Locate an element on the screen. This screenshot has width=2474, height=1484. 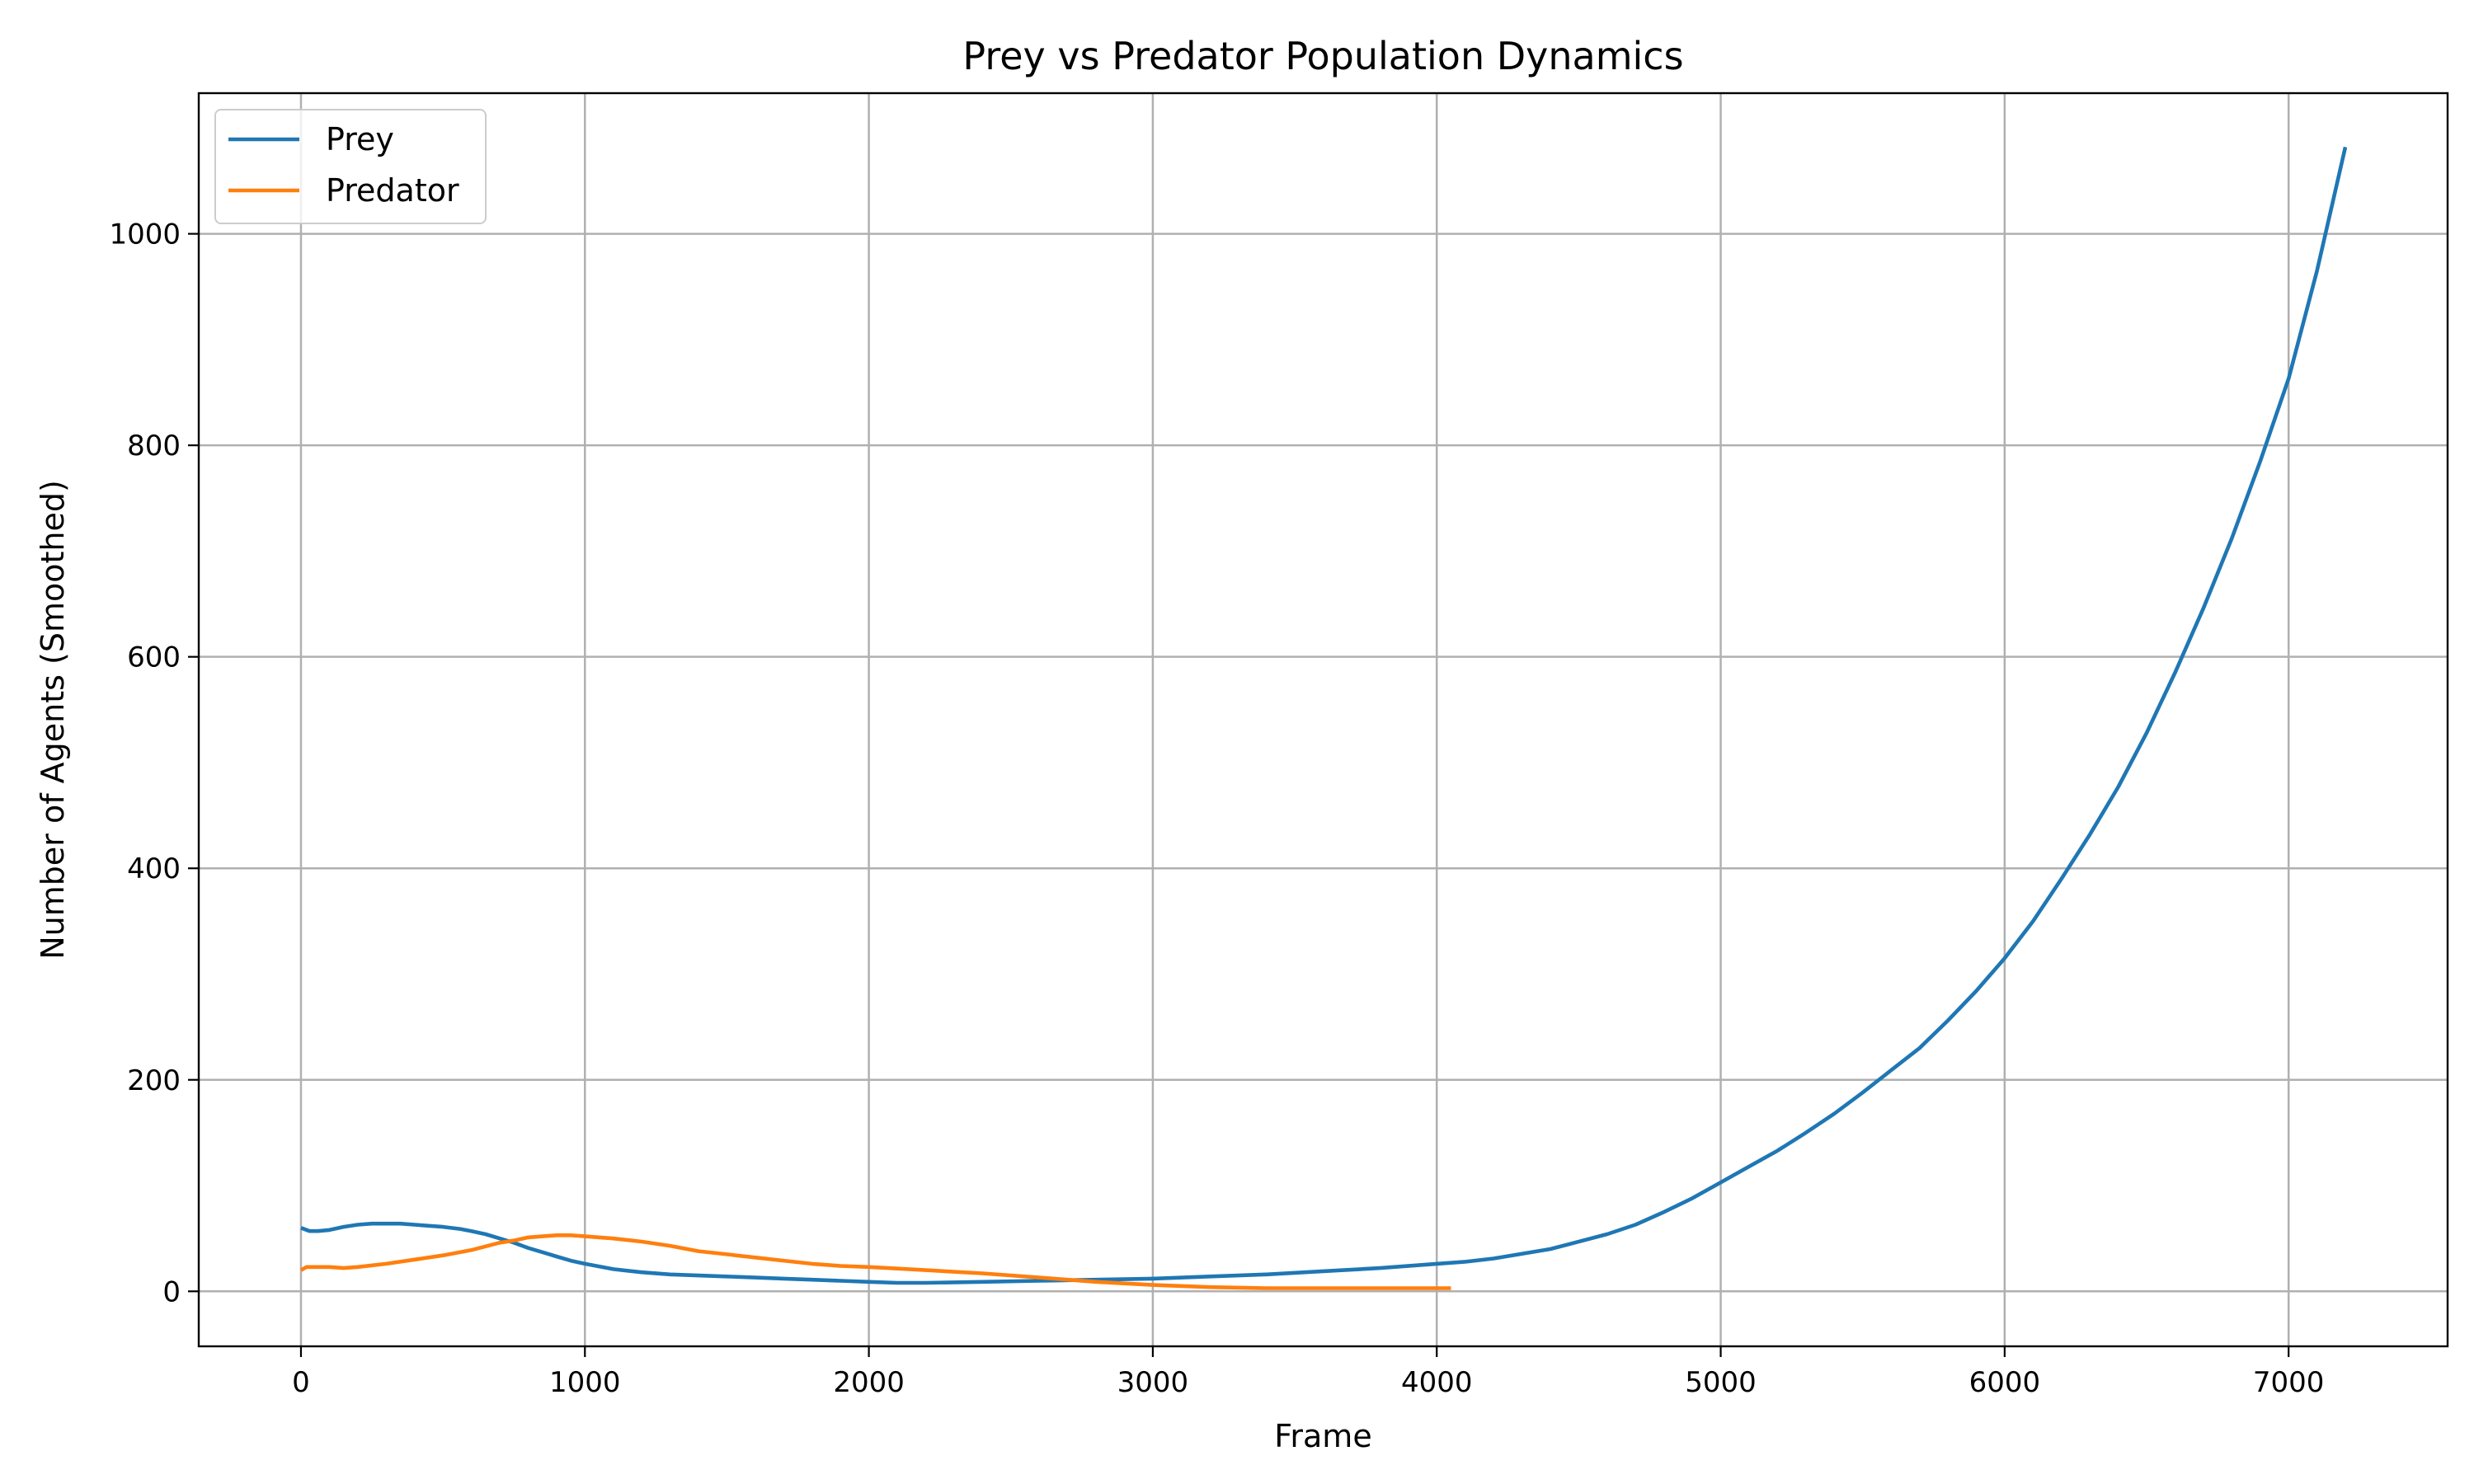
x-tick-label: 3000 is located at coordinates (1153, 1382).